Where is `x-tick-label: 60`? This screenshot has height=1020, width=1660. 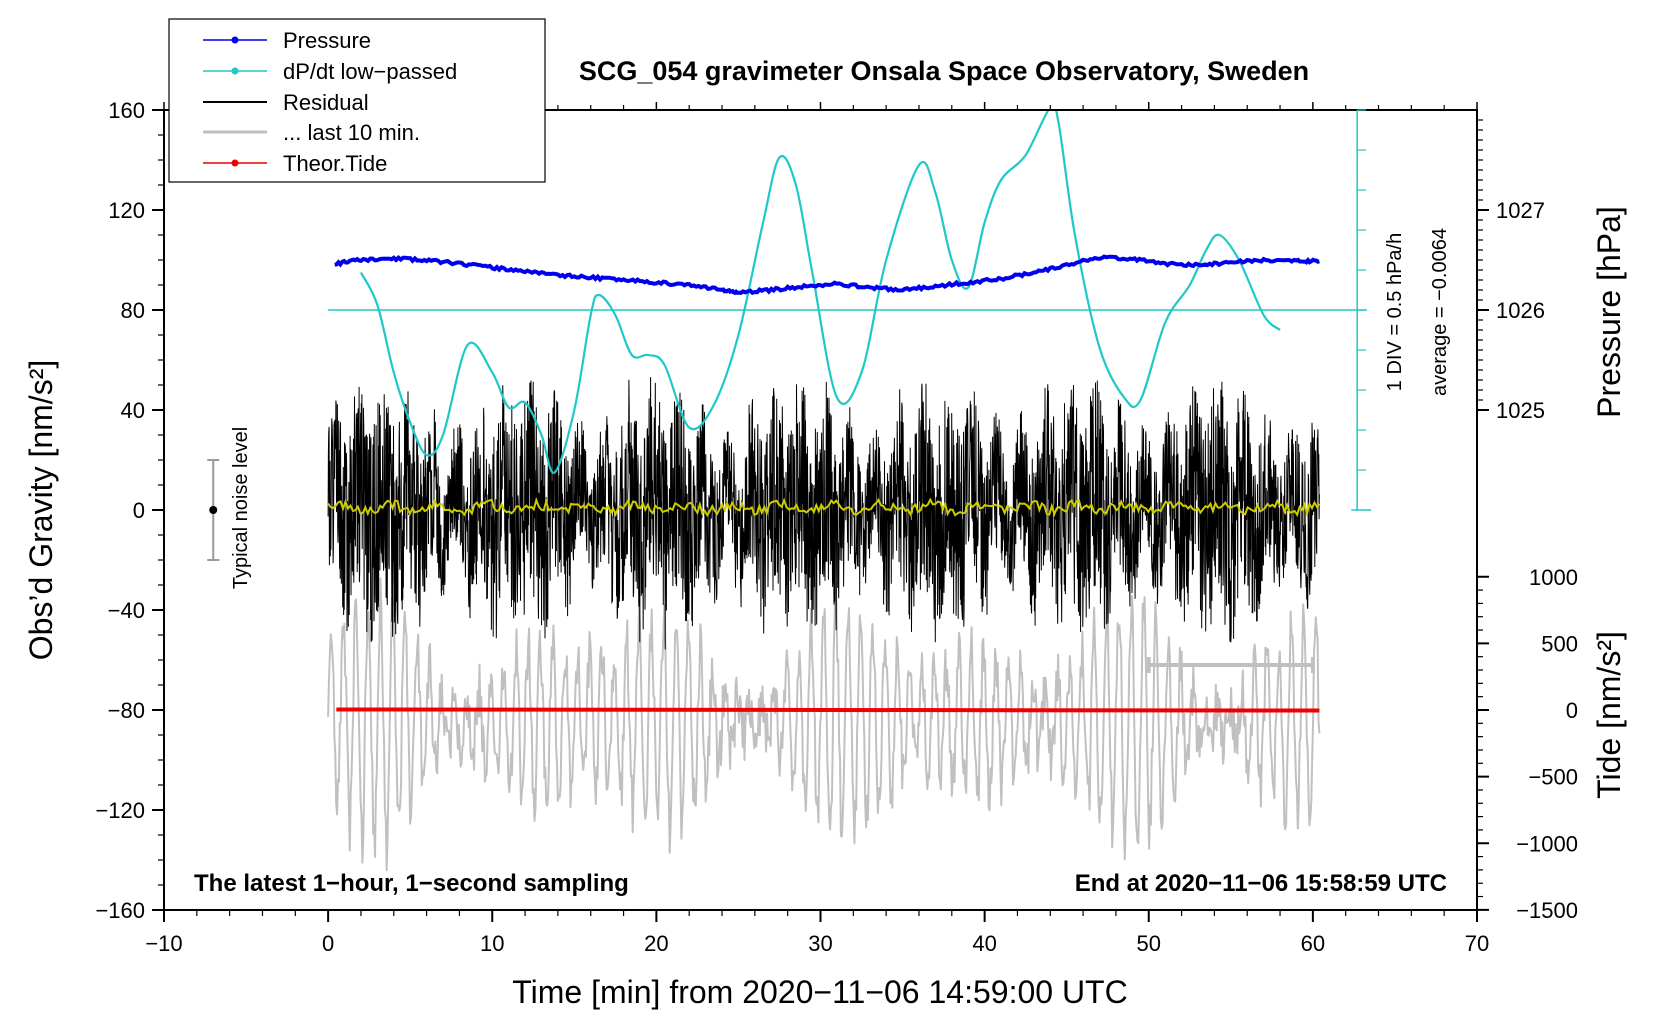 x-tick-label: 60 is located at coordinates (1313, 943).